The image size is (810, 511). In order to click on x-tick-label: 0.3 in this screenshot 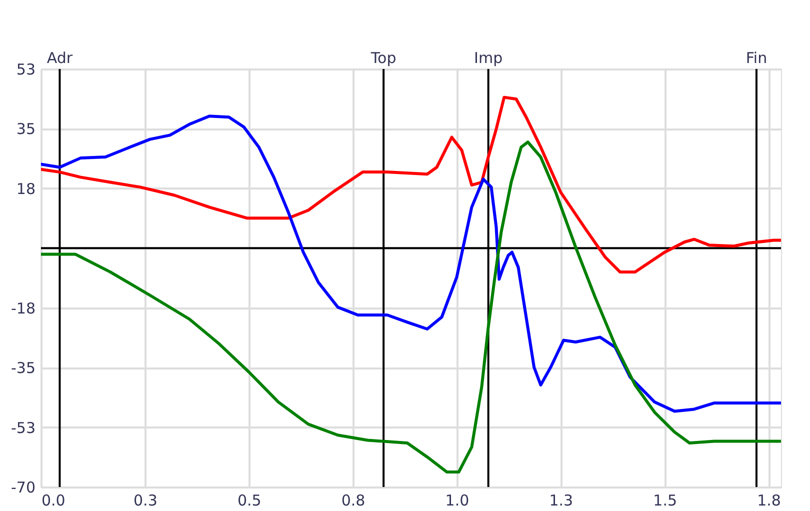, I will do `click(146, 501)`.